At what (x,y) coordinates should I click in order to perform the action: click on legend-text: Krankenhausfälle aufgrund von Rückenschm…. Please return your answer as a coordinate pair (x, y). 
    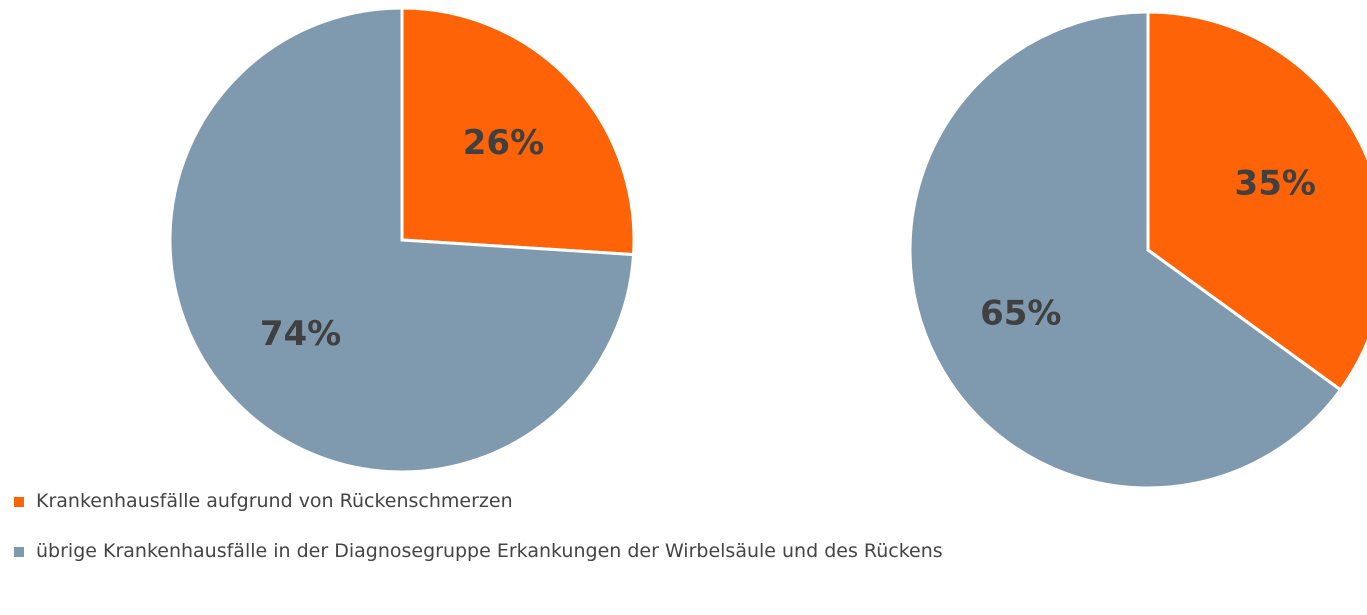
    Looking at the image, I should click on (274, 501).